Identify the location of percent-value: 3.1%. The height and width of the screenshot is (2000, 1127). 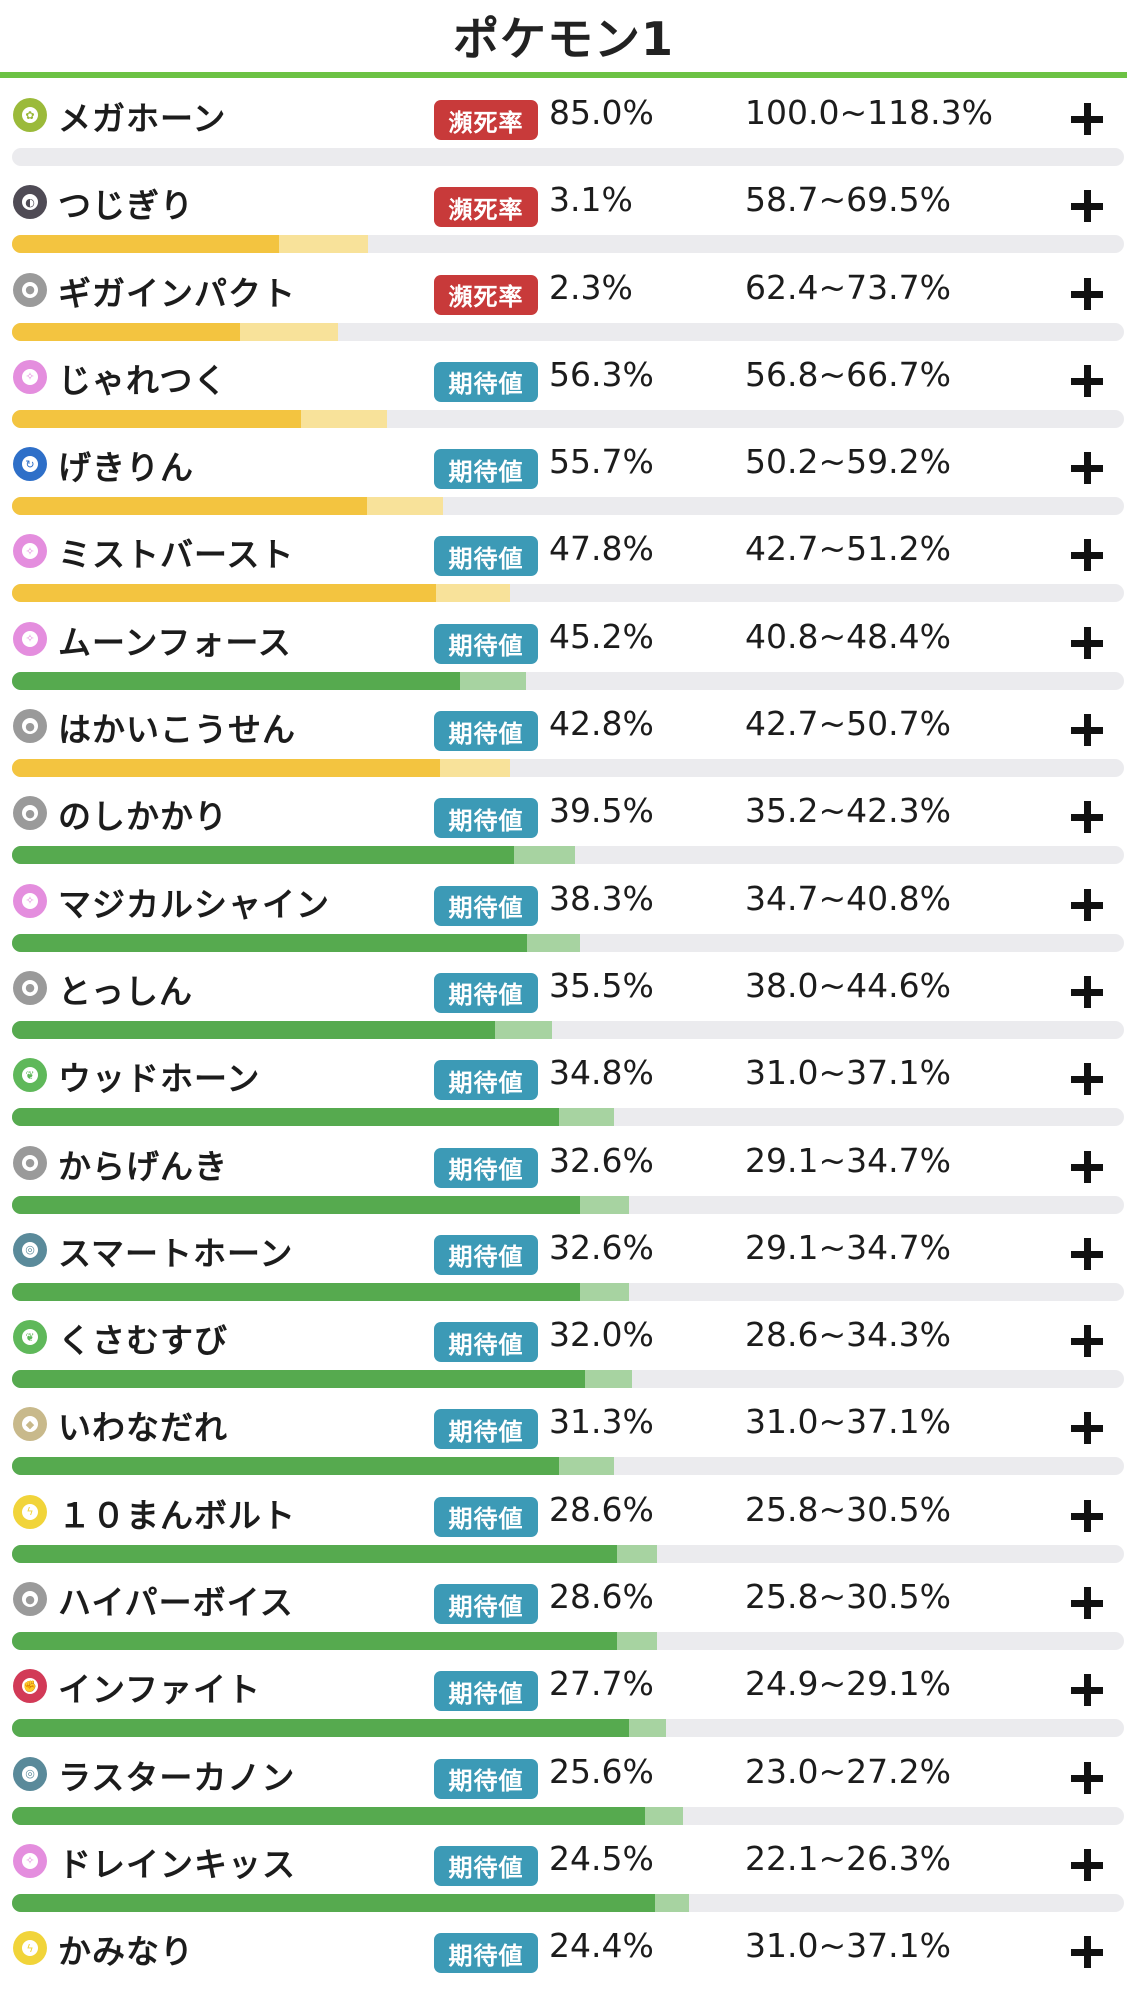
(591, 200).